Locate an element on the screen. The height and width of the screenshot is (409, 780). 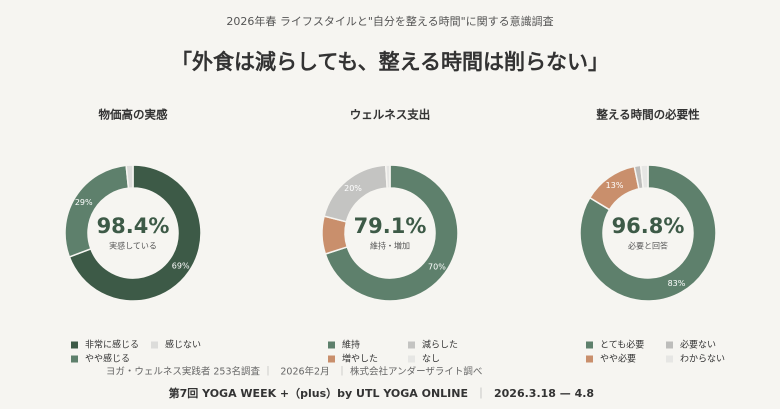
value-label: 13% is located at coordinates (615, 185).